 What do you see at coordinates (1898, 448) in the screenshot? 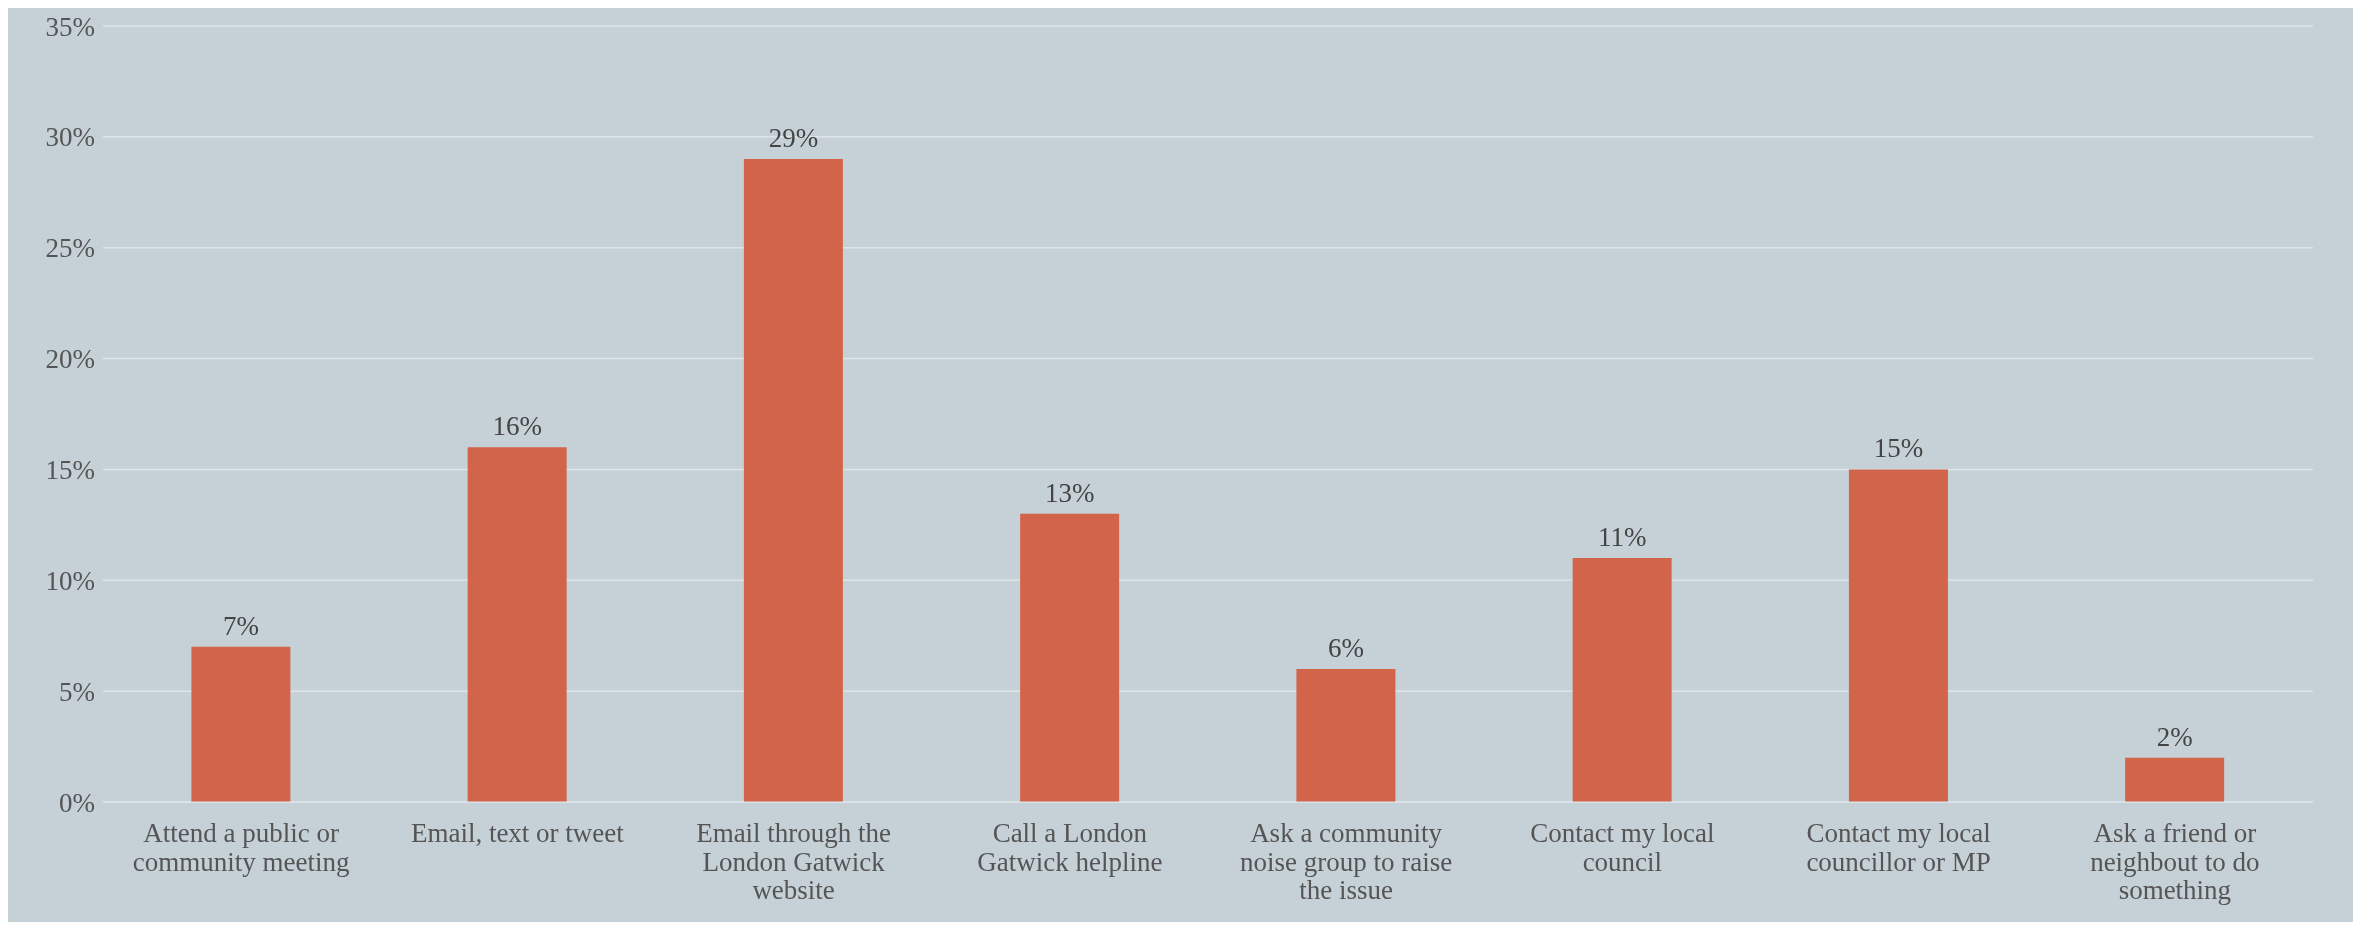
I see `data-label: 15%` at bounding box center [1898, 448].